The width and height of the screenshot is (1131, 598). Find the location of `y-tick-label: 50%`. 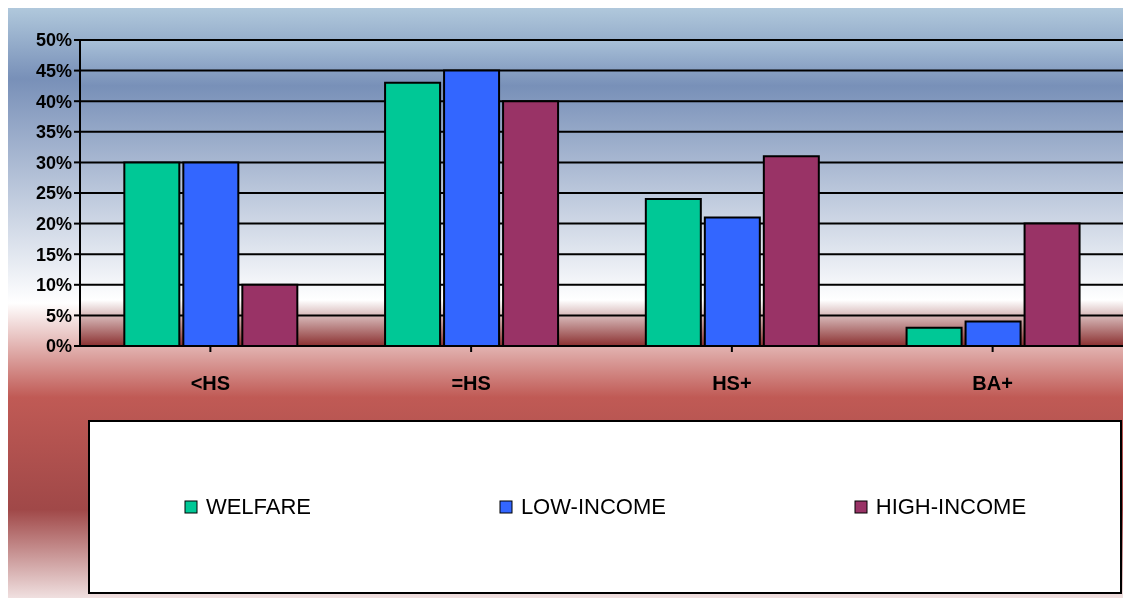

y-tick-label: 50% is located at coordinates (53, 40).